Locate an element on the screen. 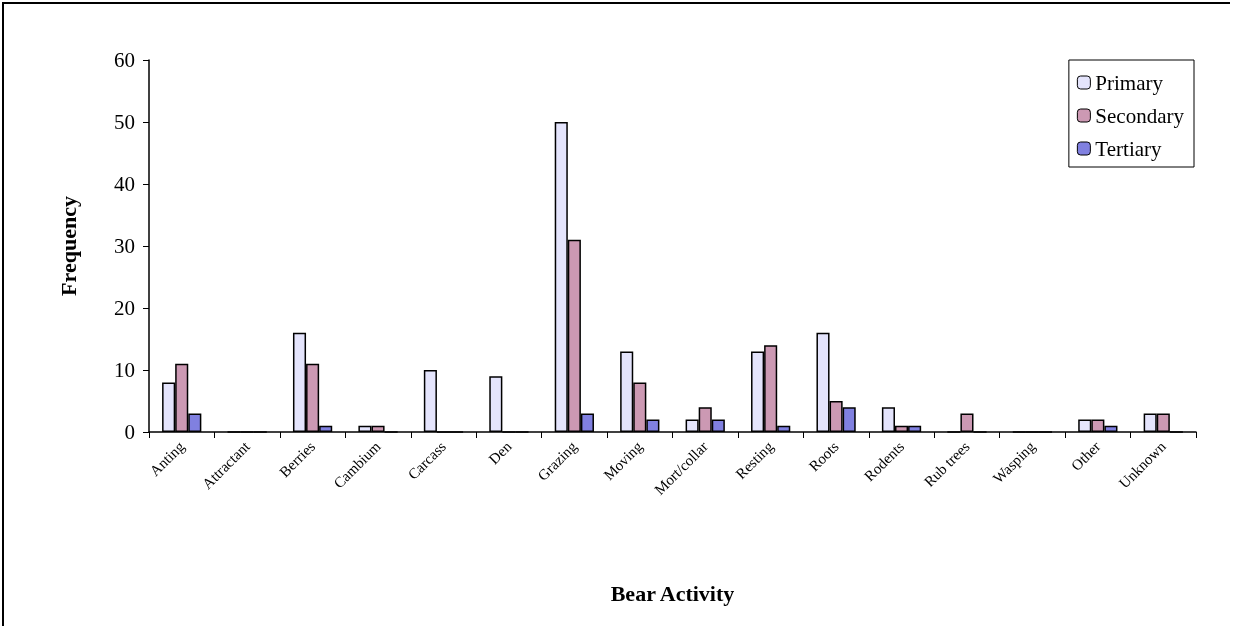  x-tick-label: Den is located at coordinates (500, 452).